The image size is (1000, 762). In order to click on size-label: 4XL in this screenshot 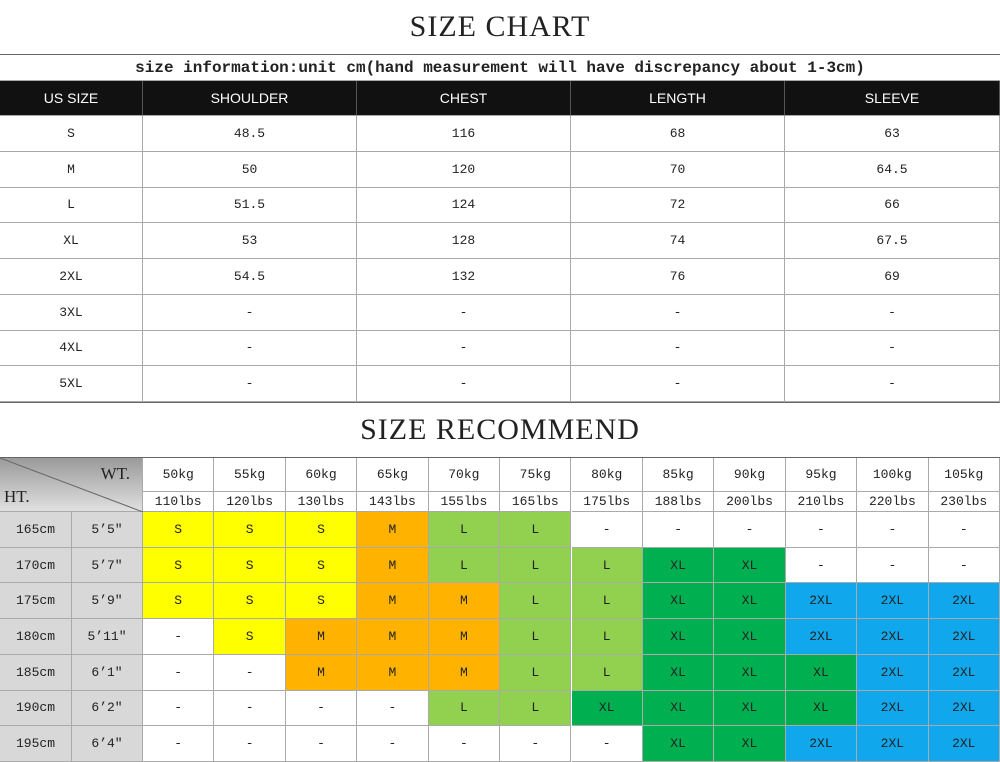, I will do `click(71, 348)`.